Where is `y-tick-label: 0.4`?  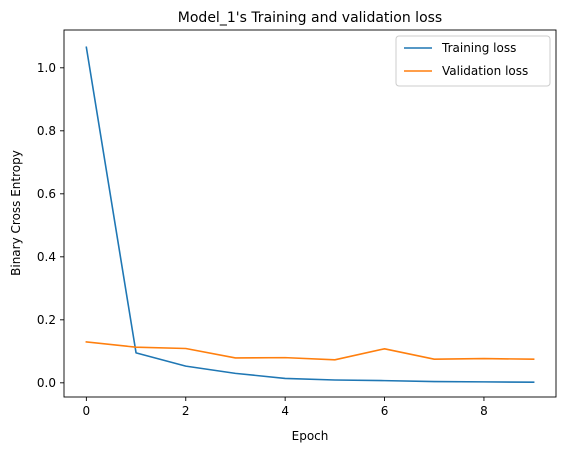
y-tick-label: 0.4 is located at coordinates (46, 257).